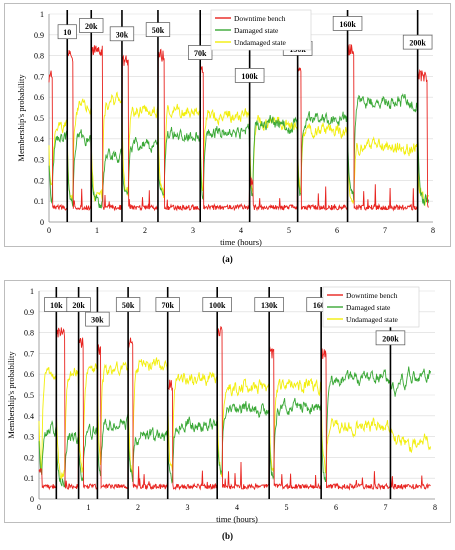 The image size is (455, 550). I want to click on cycle-label: 10k, so click(56, 305).